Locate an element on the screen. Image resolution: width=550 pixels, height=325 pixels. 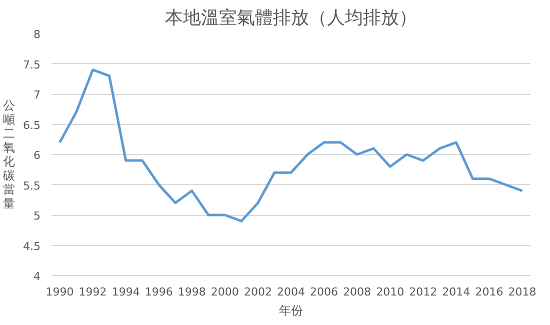
y-tick-label: 4.5 is located at coordinates (32, 246).